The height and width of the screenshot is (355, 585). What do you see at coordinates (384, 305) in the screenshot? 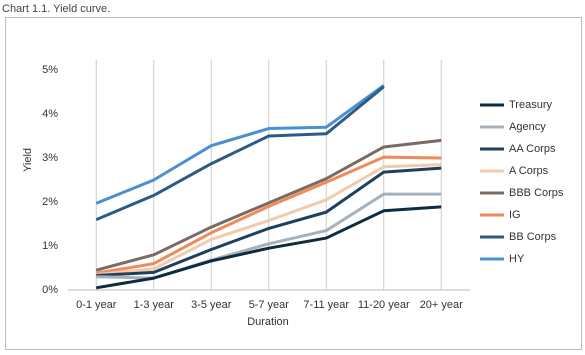
I see `x-tick-label: 11-20 year` at bounding box center [384, 305].